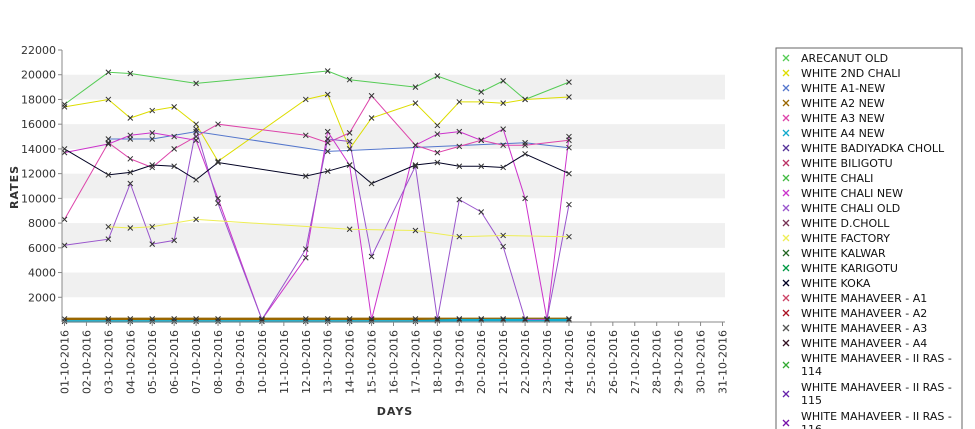 The image size is (975, 429). I want to click on x-tick-label: 03-10-2016, so click(108, 362).